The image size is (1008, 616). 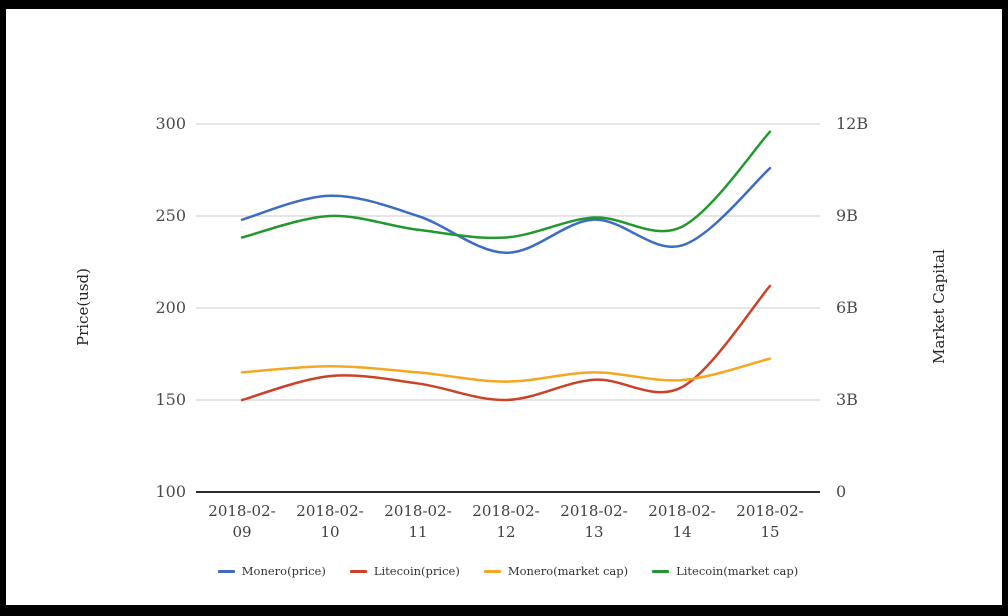 I want to click on y-axis-tick-right: 12B, so click(x=852, y=123).